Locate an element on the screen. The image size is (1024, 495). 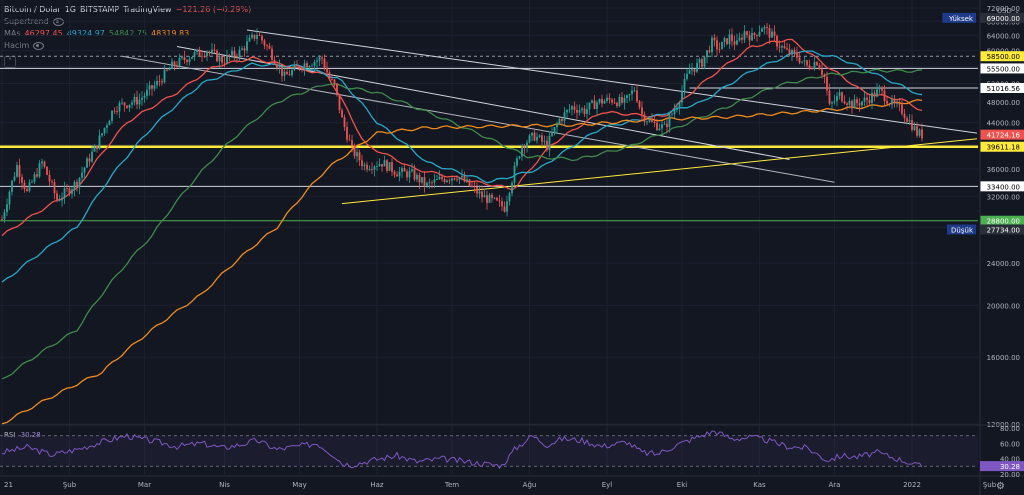
rsi-value-tag: 30.28 is located at coordinates (1010, 467).